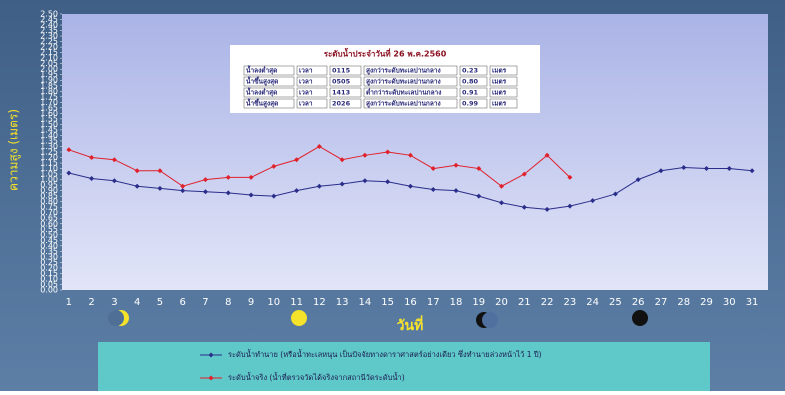  Describe the element at coordinates (49, 47) in the screenshot. I see `y-tick-label: 2.20` at that location.